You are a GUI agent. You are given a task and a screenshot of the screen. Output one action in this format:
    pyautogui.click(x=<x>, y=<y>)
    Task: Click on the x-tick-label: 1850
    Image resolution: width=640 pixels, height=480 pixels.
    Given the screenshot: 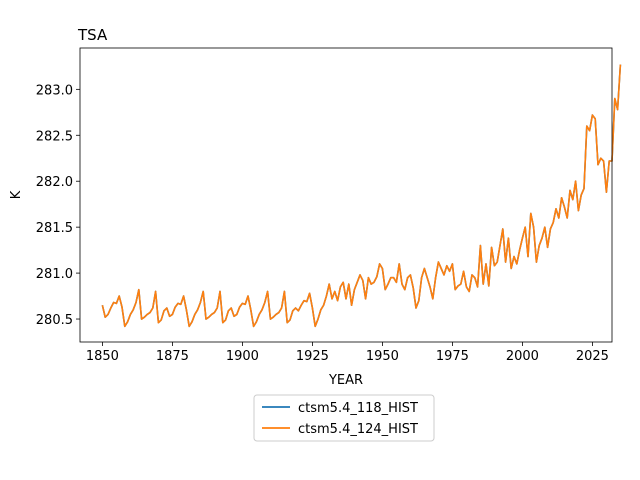 What is the action you would take?
    pyautogui.click(x=102, y=356)
    